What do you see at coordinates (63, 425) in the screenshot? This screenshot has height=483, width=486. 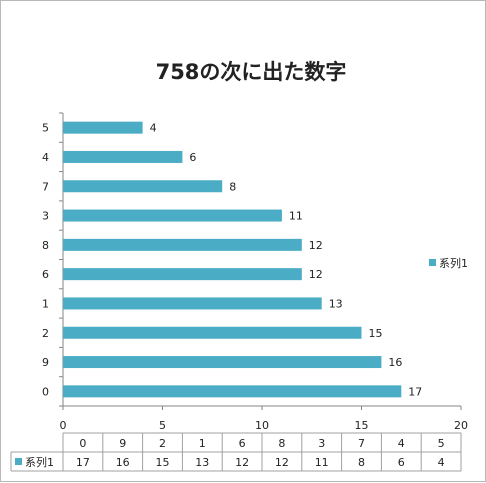 I see `x-tick-label-0: 0` at bounding box center [63, 425].